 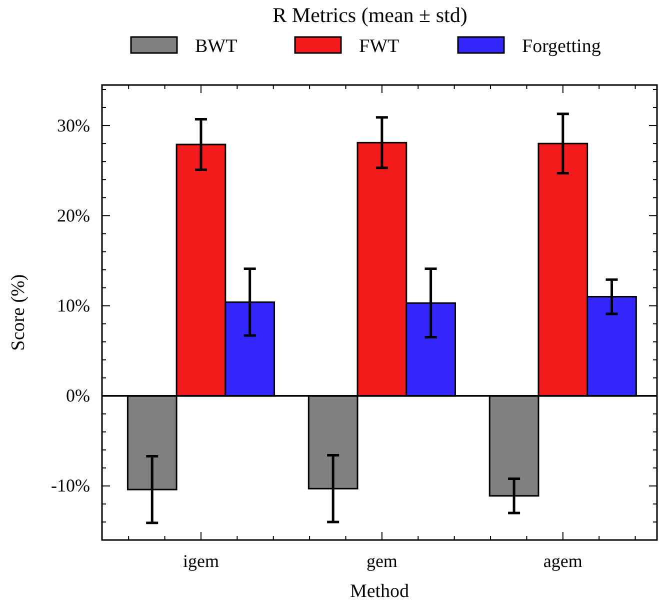 I want to click on y-axis-title: Score (%), so click(x=18, y=312).